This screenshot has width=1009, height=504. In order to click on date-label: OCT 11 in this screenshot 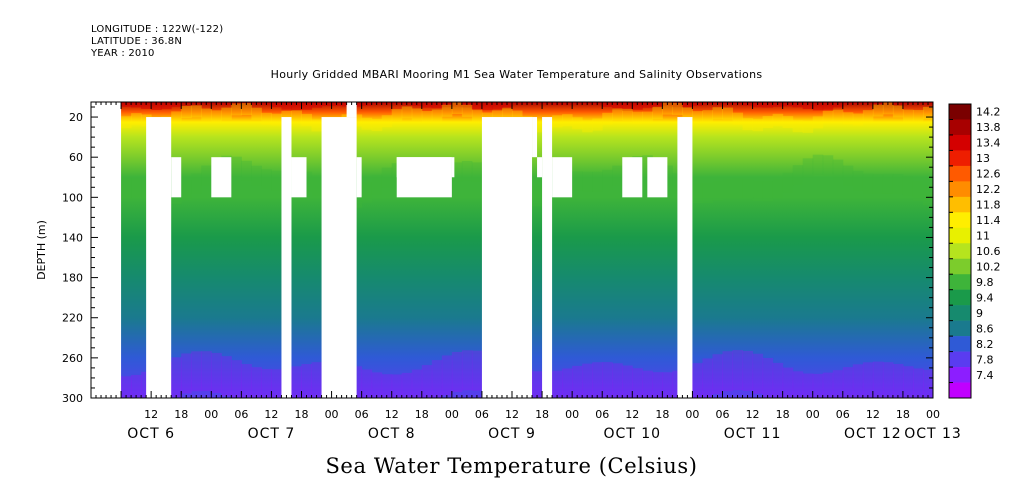, I will do `click(753, 434)`.